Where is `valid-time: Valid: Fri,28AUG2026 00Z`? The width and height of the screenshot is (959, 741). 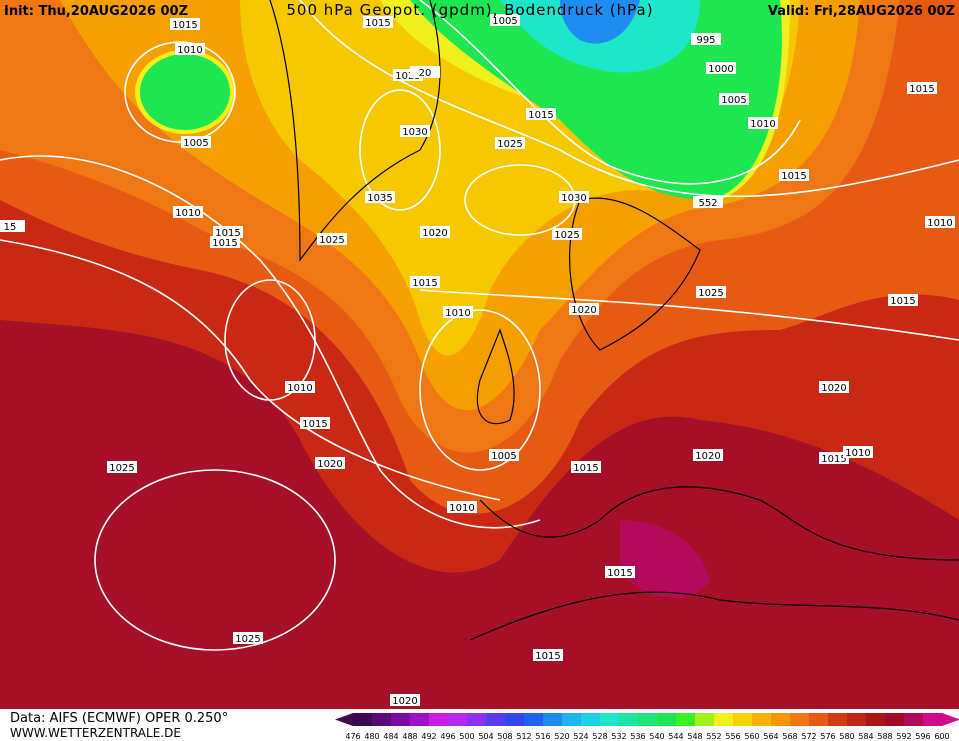 valid-time: Valid: Fri,28AUG2026 00Z is located at coordinates (861, 11).